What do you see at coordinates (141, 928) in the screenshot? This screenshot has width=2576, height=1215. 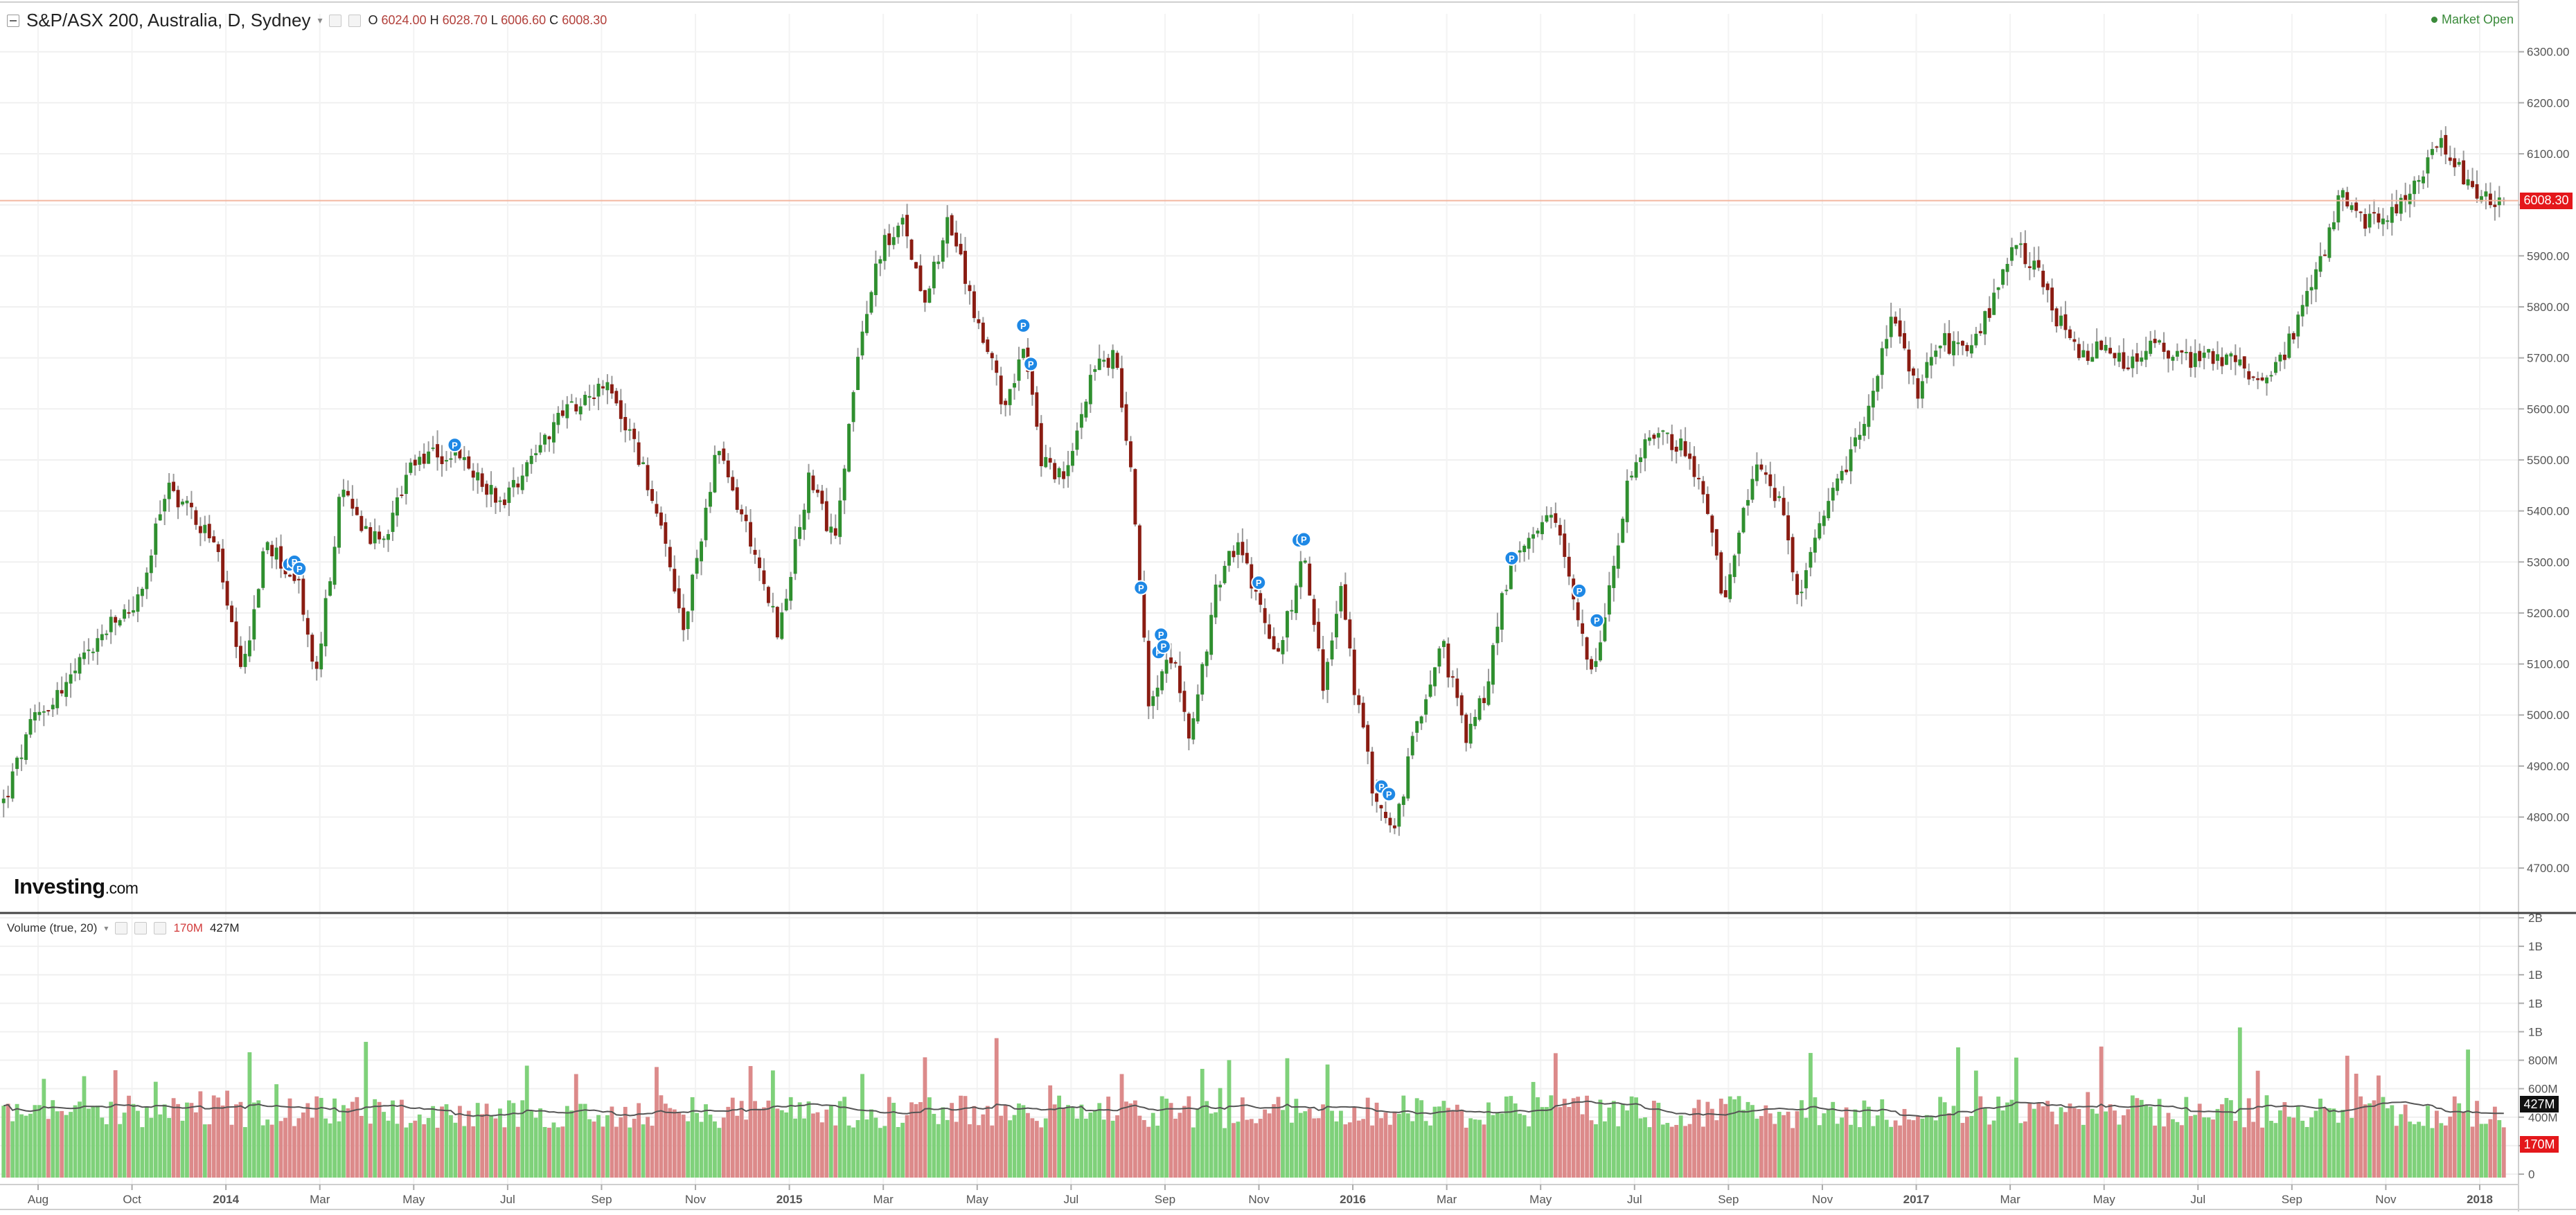 I see `volume-hide-icon` at bounding box center [141, 928].